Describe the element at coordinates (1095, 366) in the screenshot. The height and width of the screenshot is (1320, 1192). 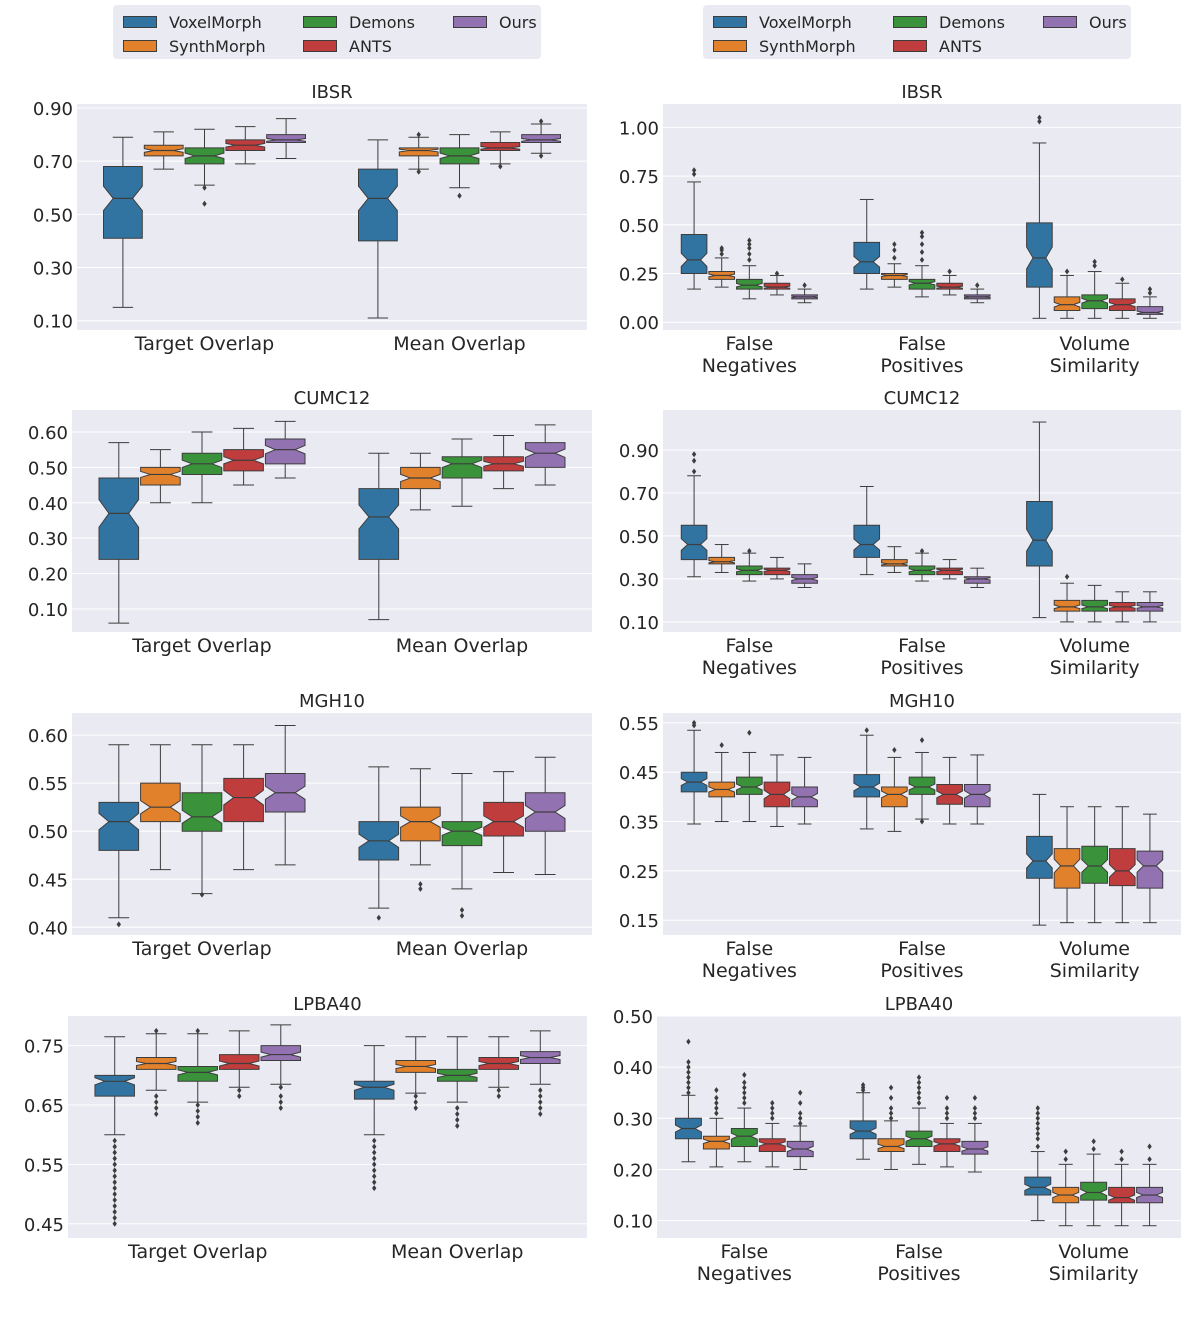
I see `x-tick-label: Similarity` at that location.